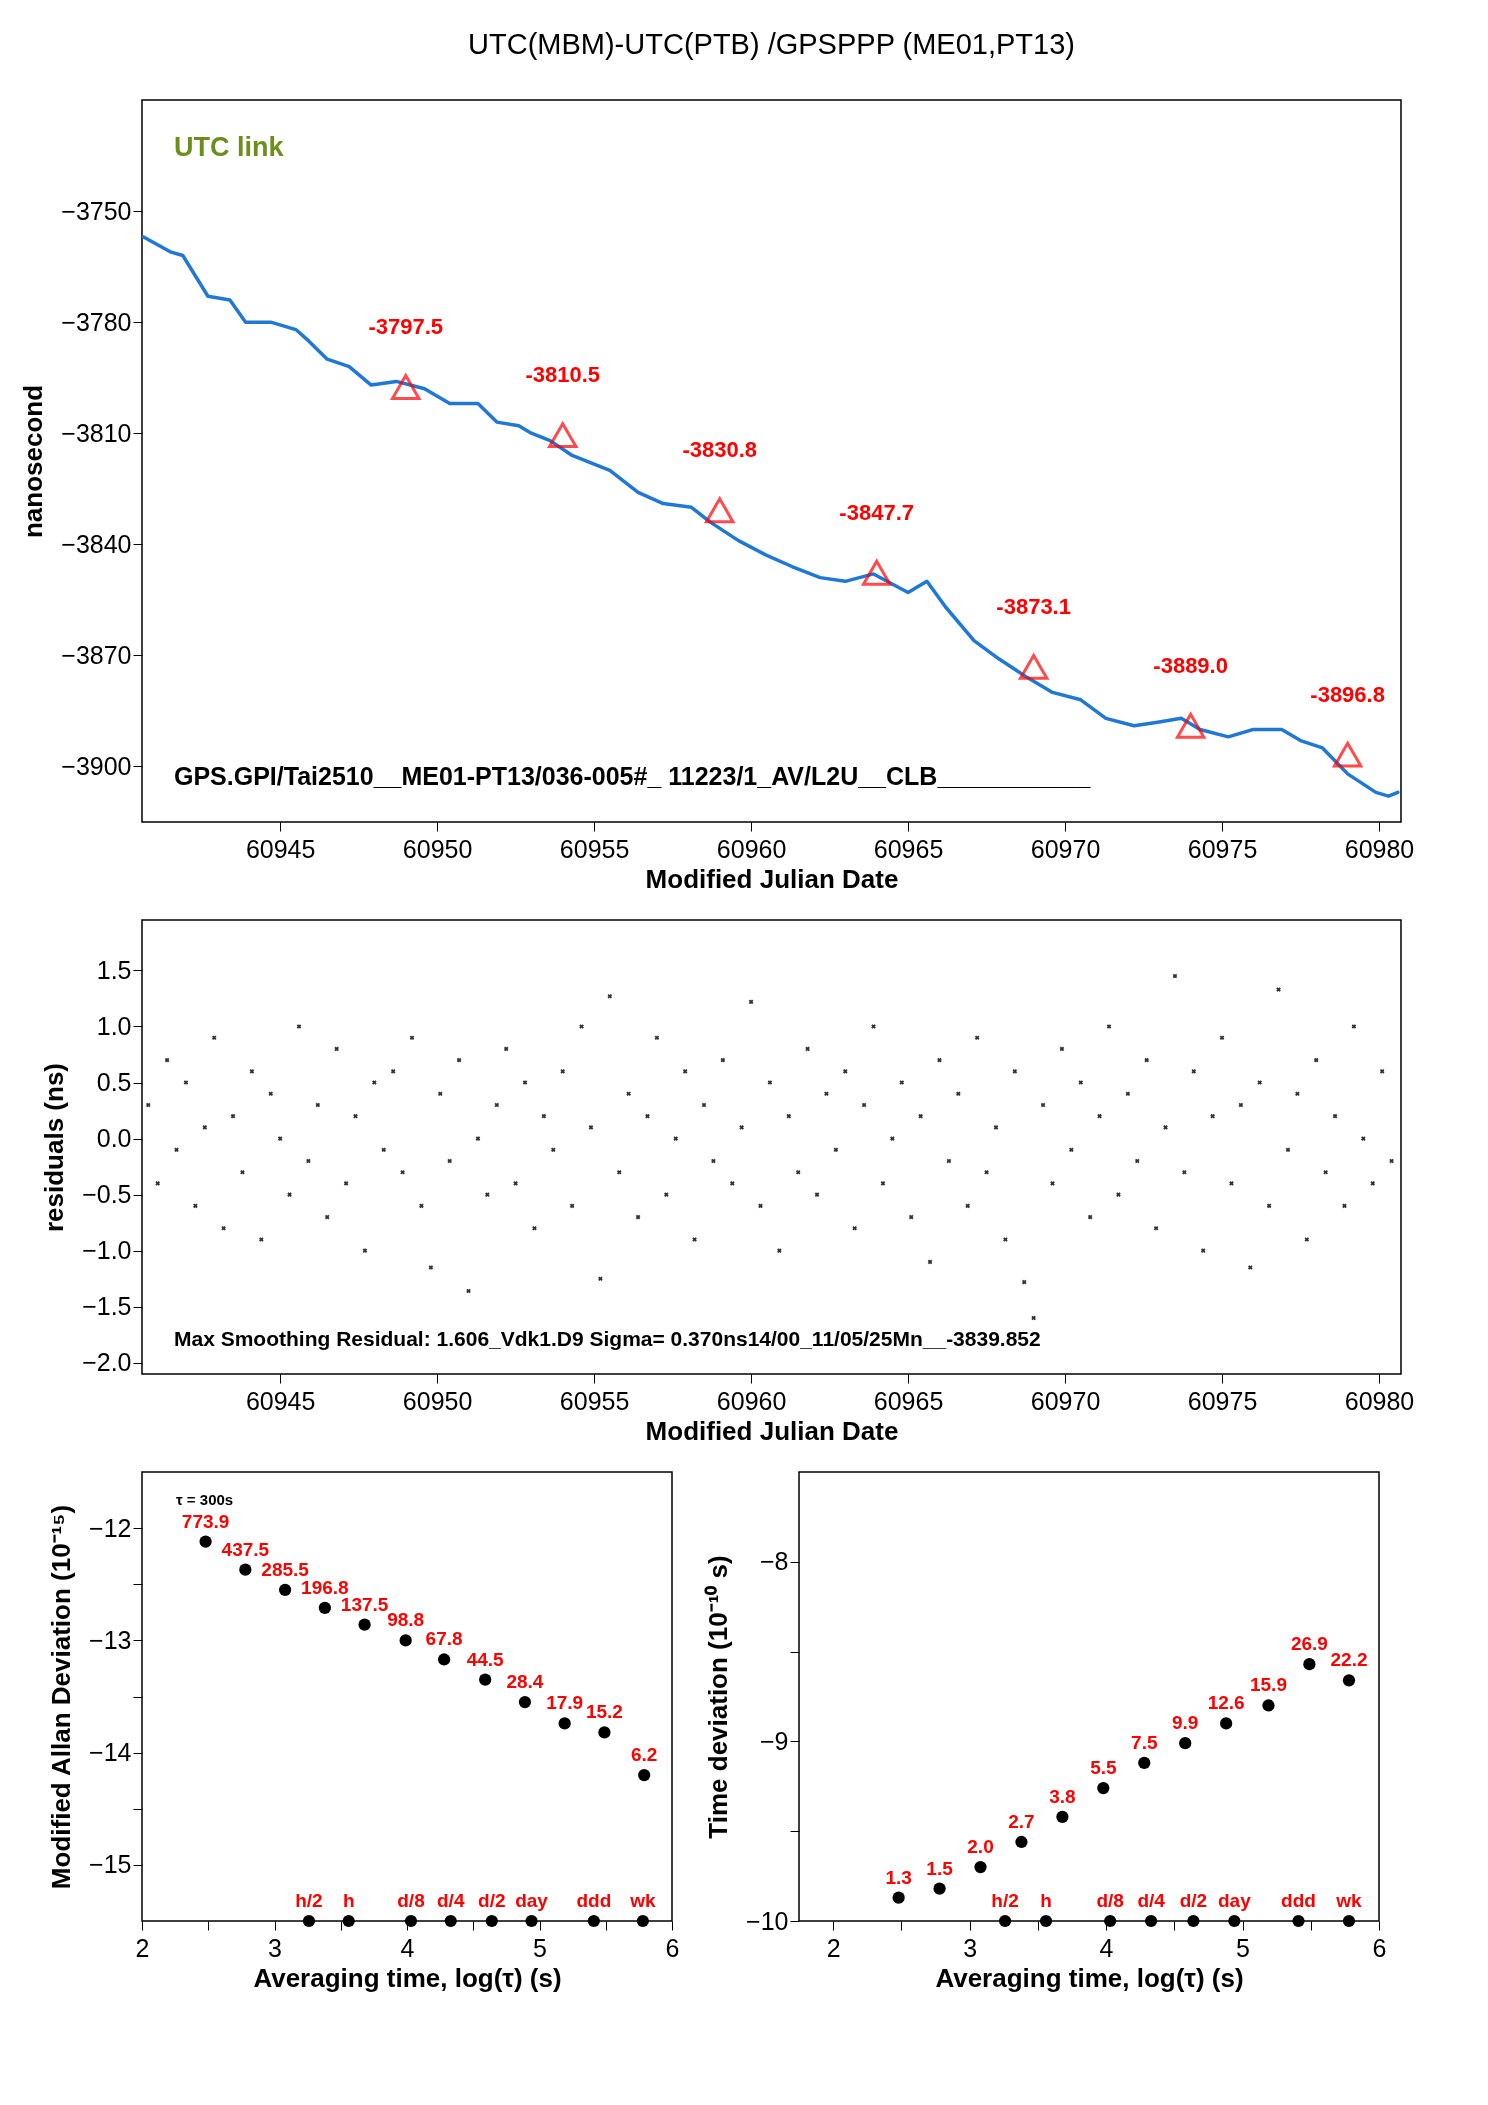 This screenshot has width=1488, height=2105. What do you see at coordinates (54, 1147) in the screenshot?
I see `y-axis-title: residuals (ns)` at bounding box center [54, 1147].